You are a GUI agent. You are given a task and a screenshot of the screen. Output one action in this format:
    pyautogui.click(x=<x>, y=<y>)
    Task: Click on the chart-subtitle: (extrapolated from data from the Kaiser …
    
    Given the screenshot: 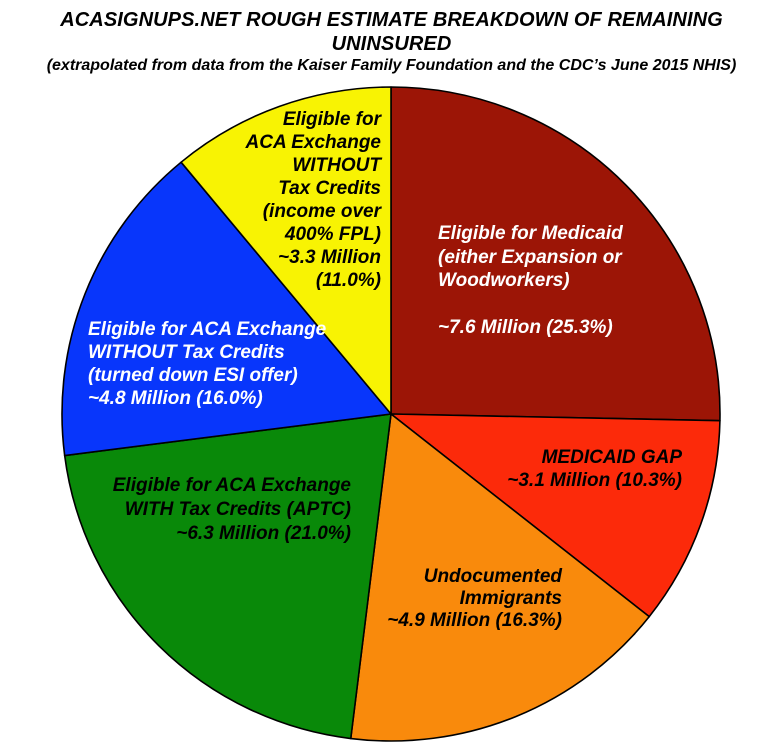 What is the action you would take?
    pyautogui.click(x=391, y=65)
    